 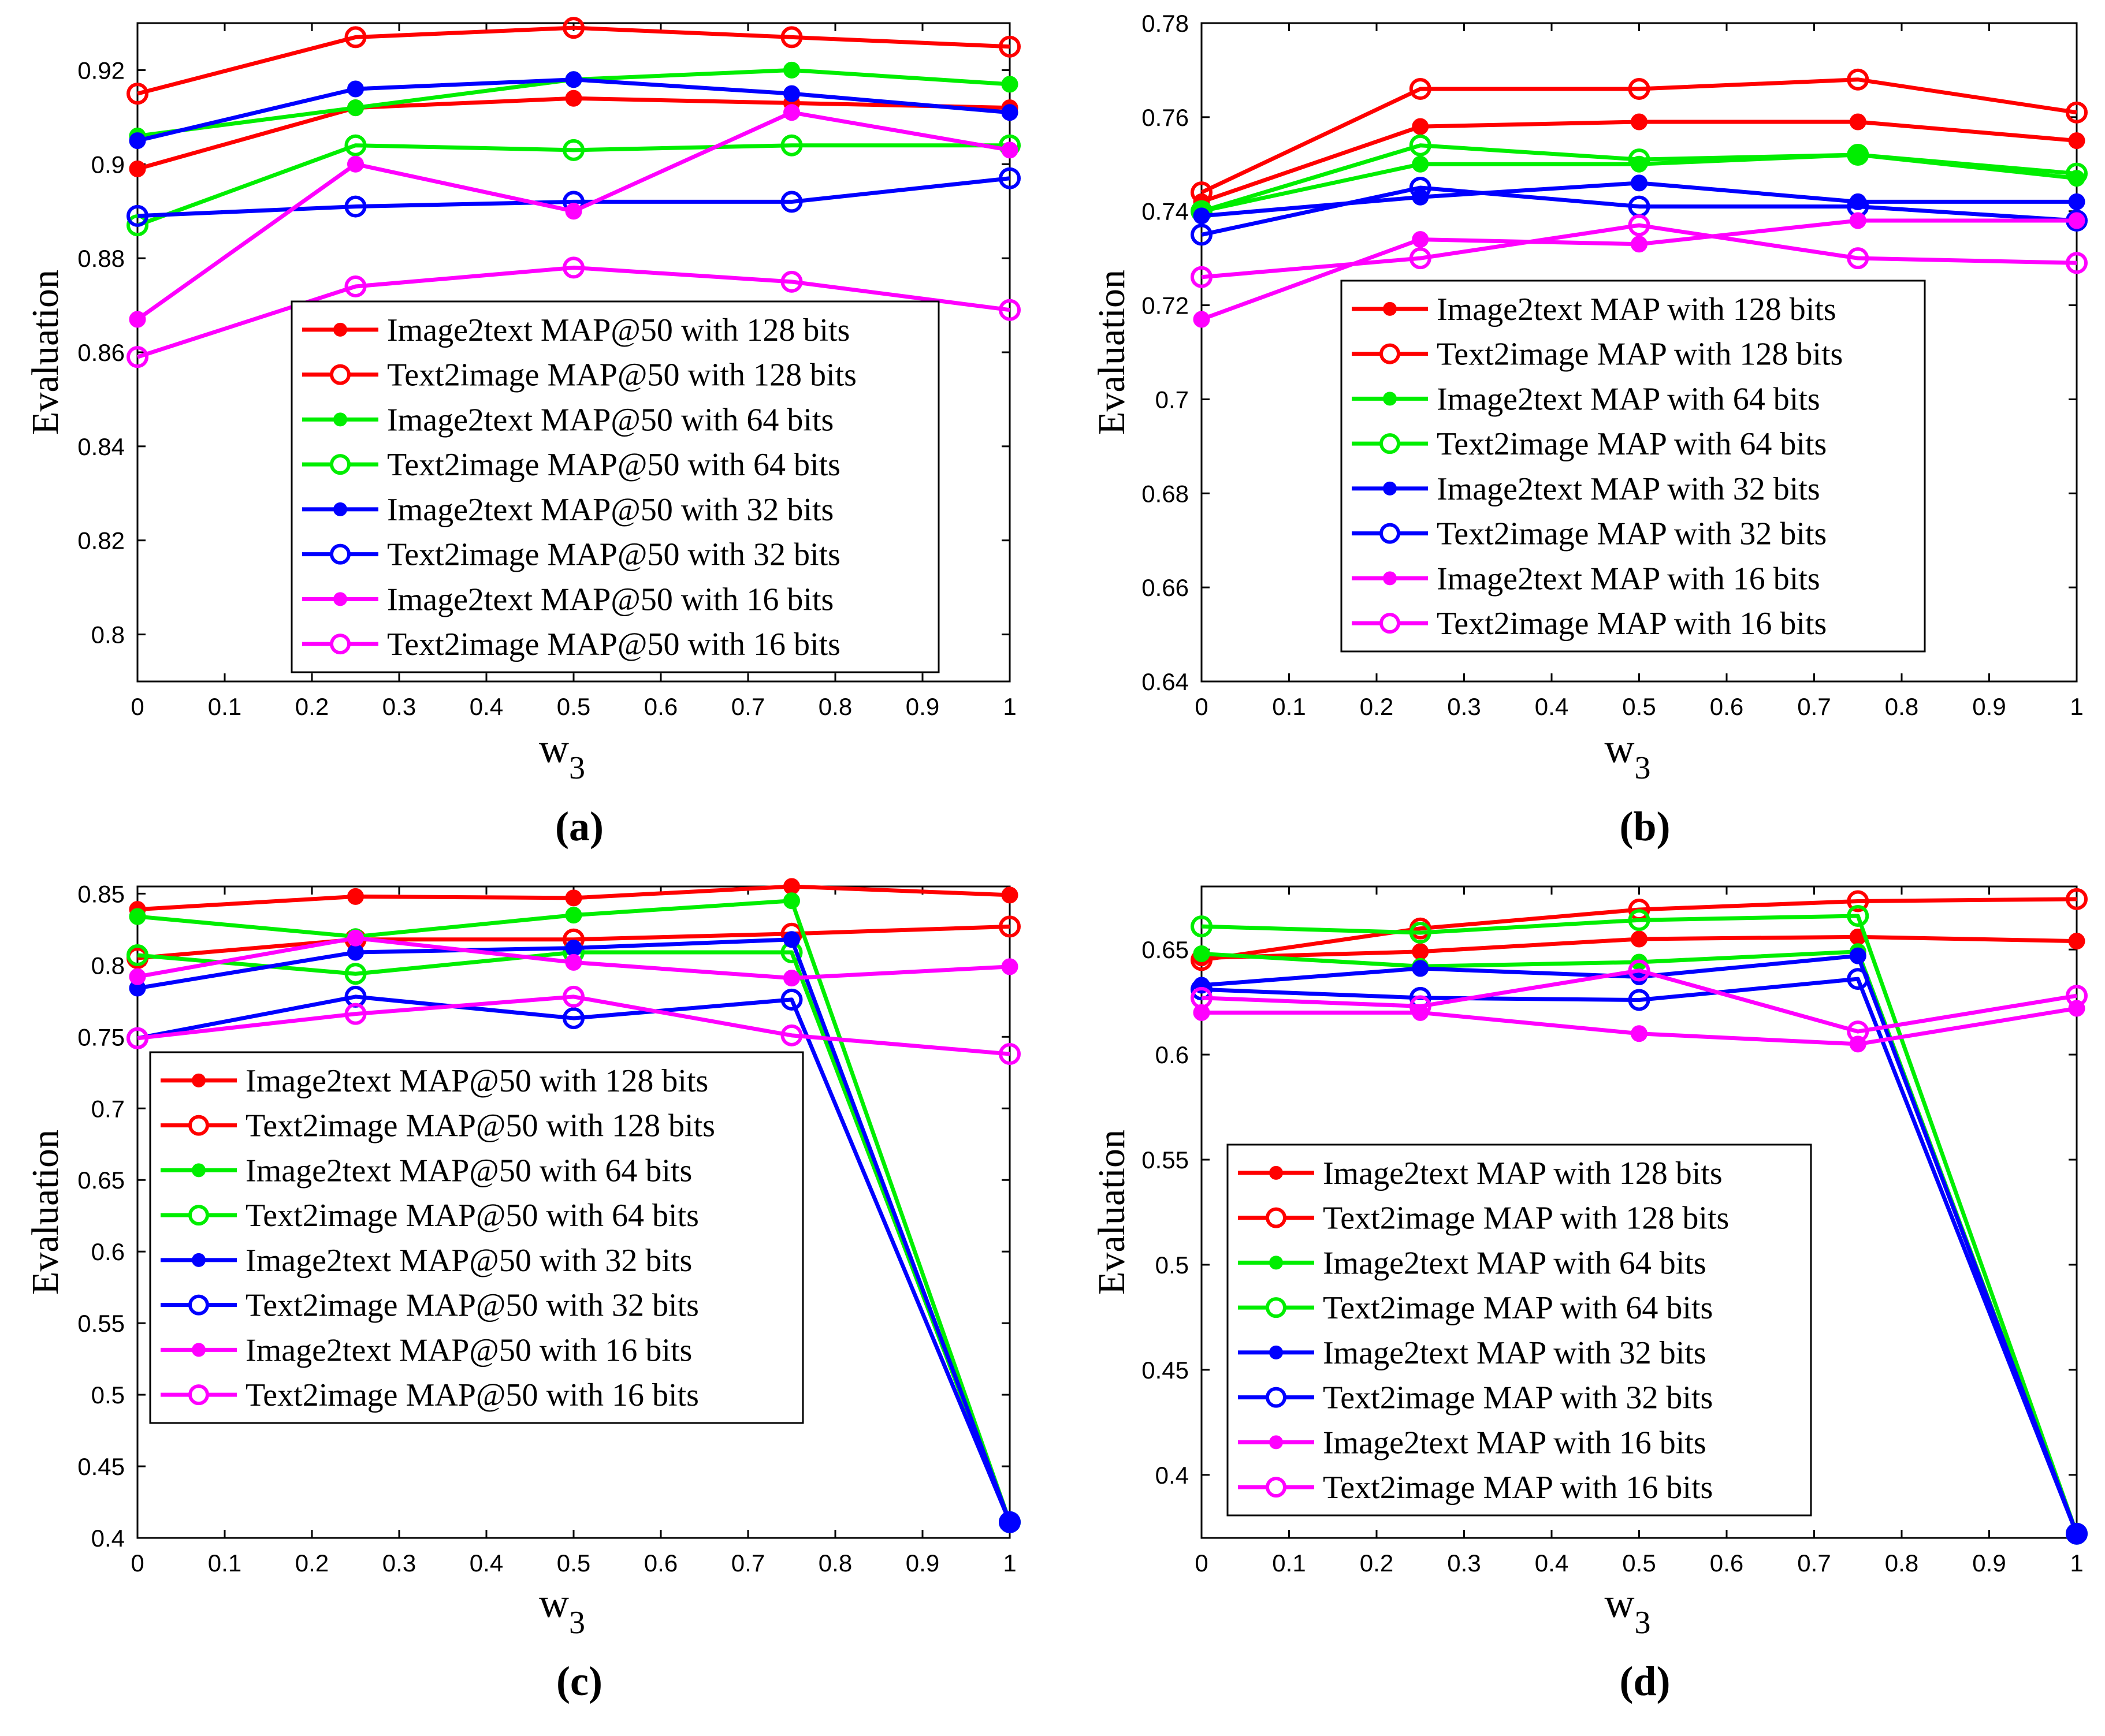 I want to click on panel-label: (b), so click(x=1645, y=827).